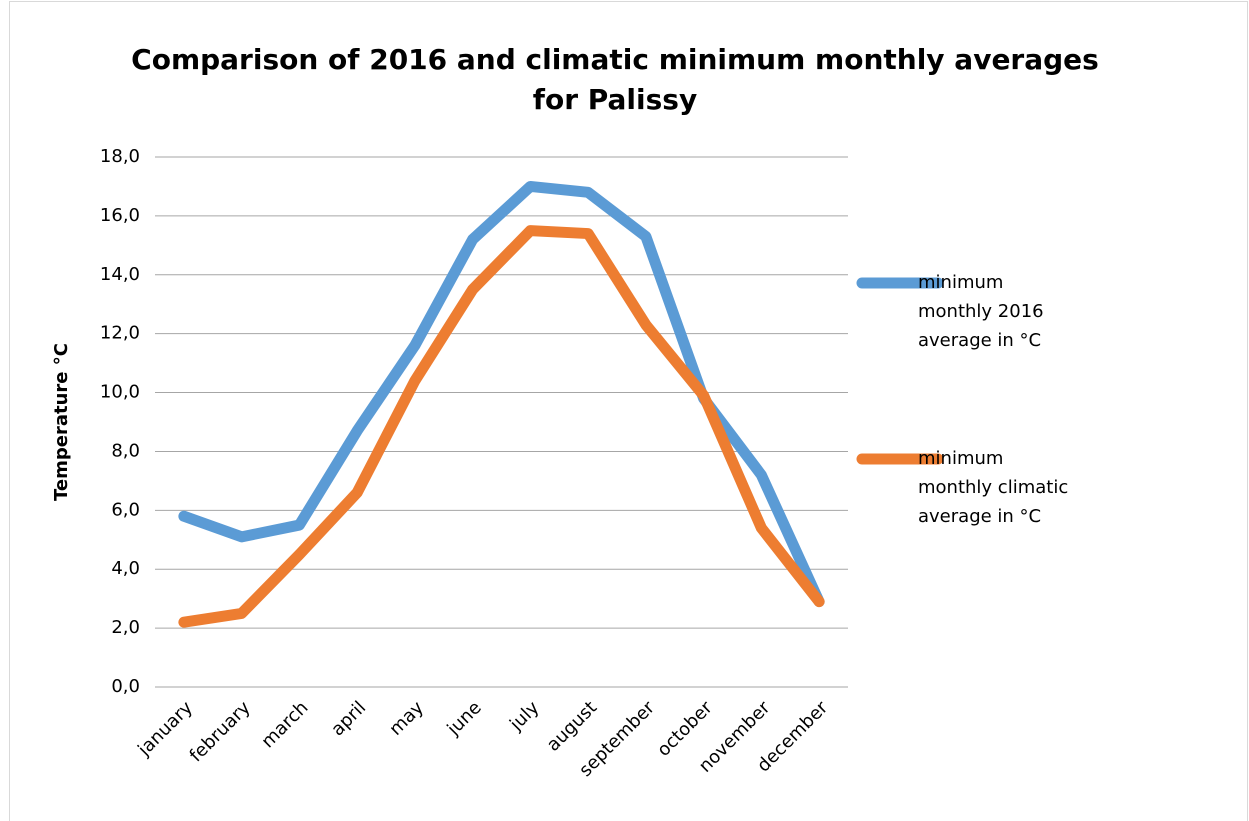  What do you see at coordinates (464, 718) in the screenshot?
I see `x-tick-label: june` at bounding box center [464, 718].